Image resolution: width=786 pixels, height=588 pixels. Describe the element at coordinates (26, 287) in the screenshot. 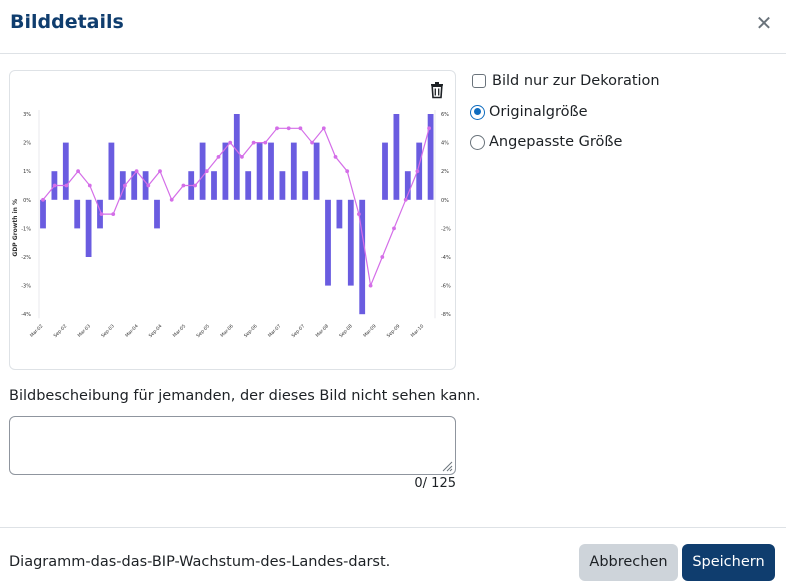

I see `y-tick-left: -3%` at that location.